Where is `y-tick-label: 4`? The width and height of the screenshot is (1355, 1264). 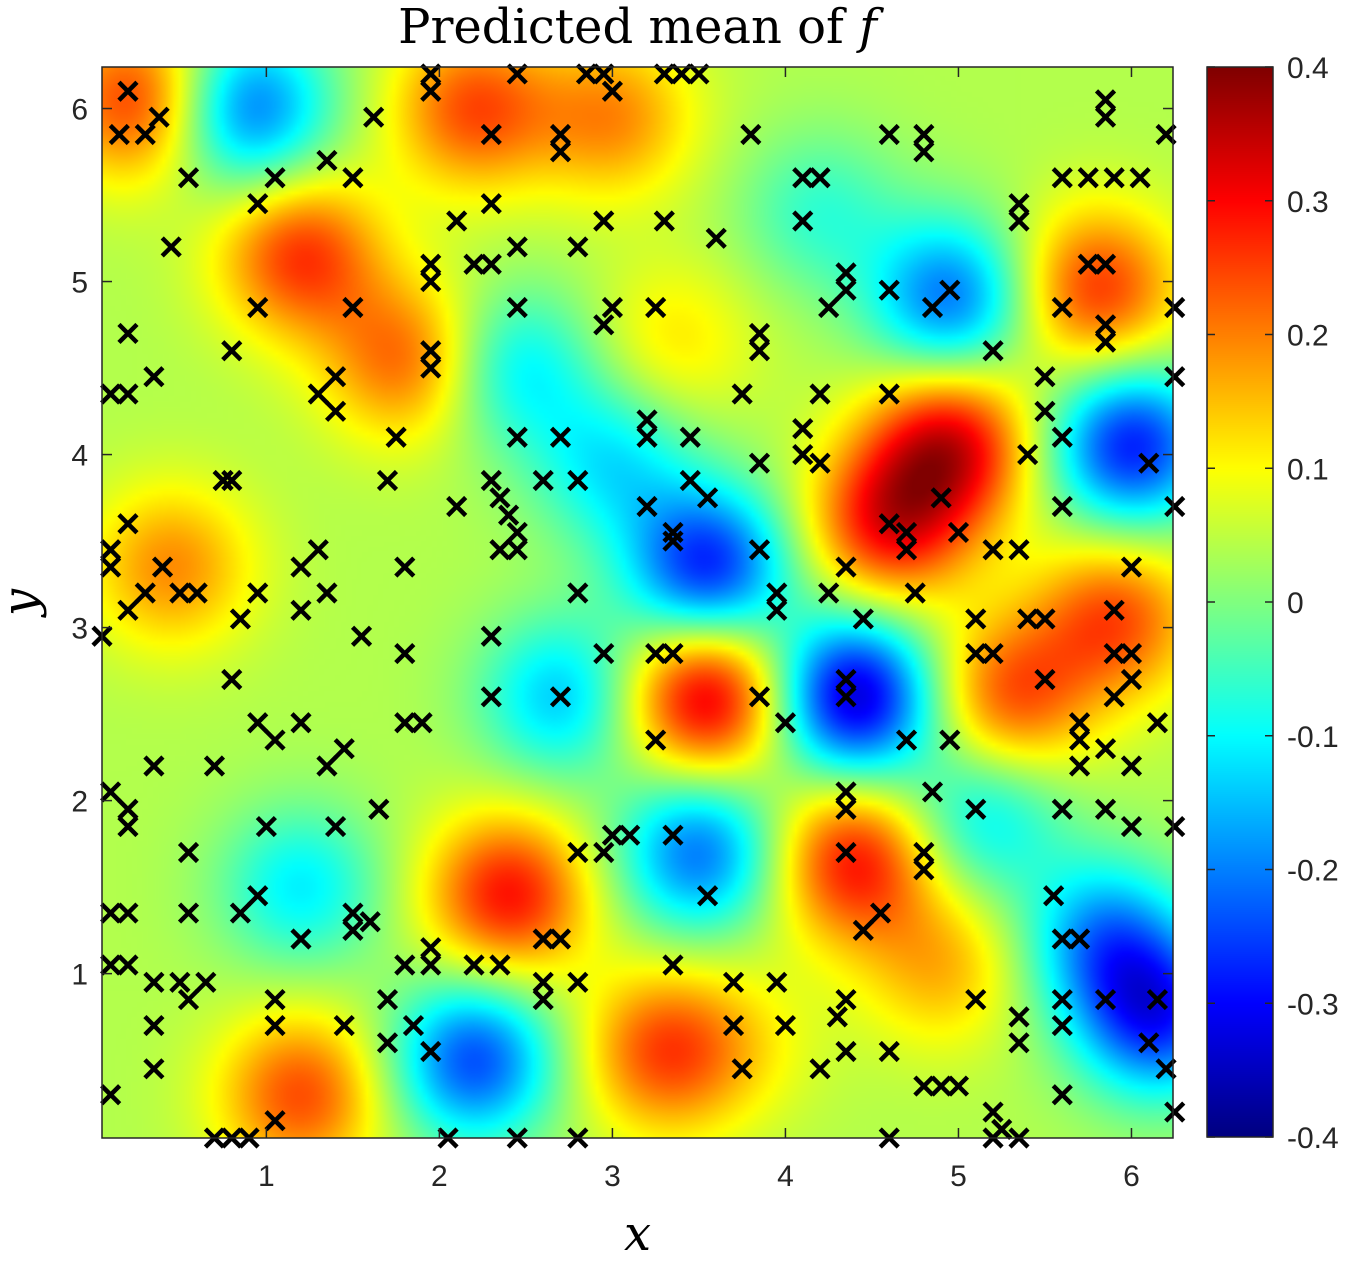
y-tick-label: 4 is located at coordinates (79, 456).